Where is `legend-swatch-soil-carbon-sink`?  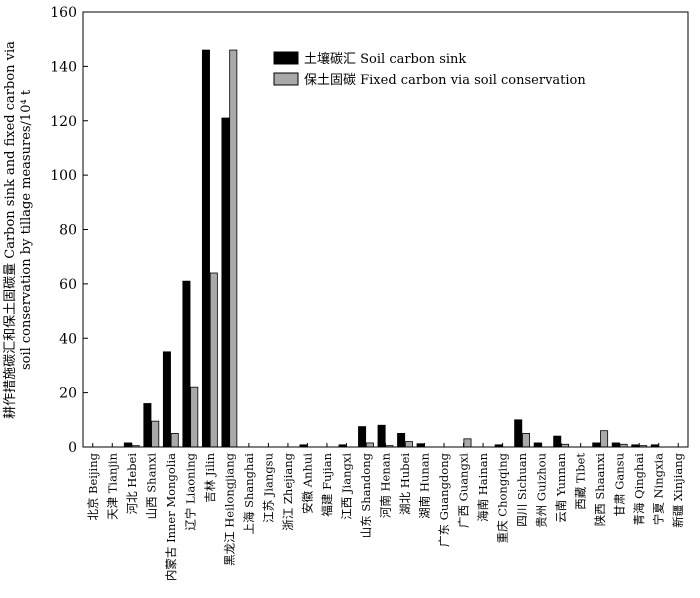
legend-swatch-soil-carbon-sink is located at coordinates (286, 58).